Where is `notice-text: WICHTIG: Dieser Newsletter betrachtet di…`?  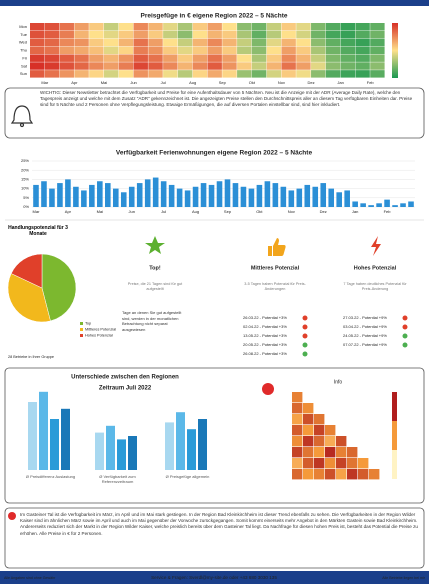 notice-text: WICHTIG: Dieser Newsletter betrachtet di… is located at coordinates (226, 99).